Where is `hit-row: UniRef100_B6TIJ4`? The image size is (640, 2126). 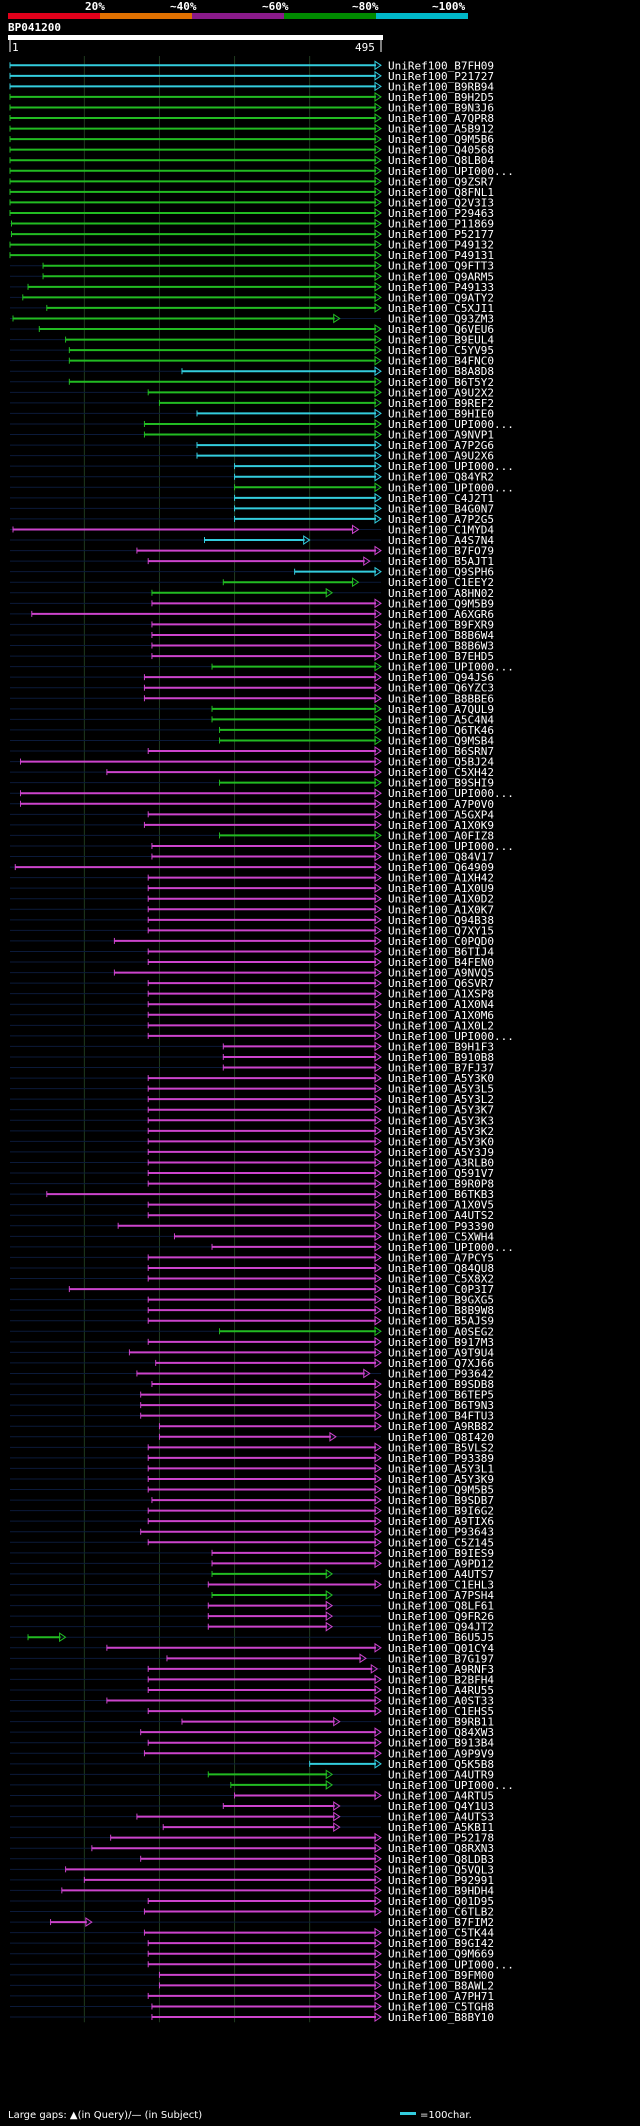
hit-row: UniRef100_B6TIJ4 is located at coordinates (252, 951).